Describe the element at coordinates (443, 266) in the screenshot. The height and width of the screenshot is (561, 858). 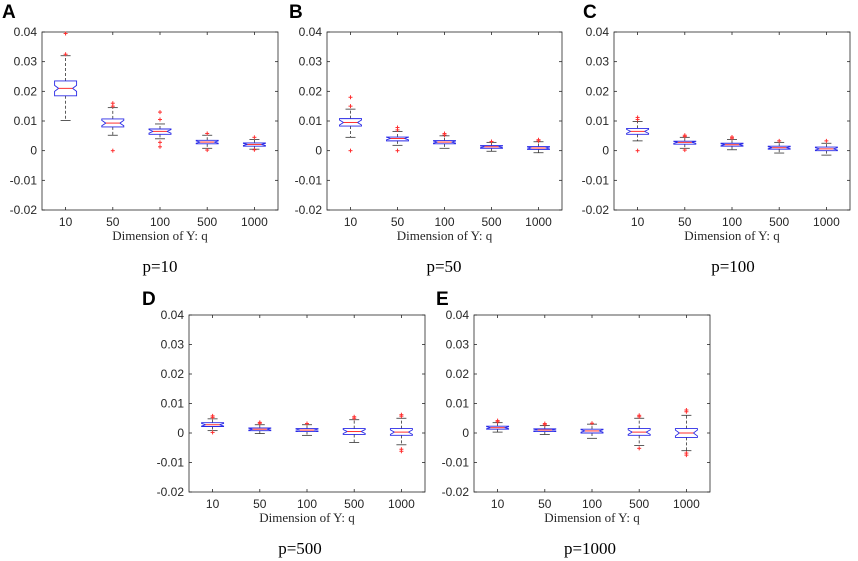
I see `panel-caption: p=50` at that location.